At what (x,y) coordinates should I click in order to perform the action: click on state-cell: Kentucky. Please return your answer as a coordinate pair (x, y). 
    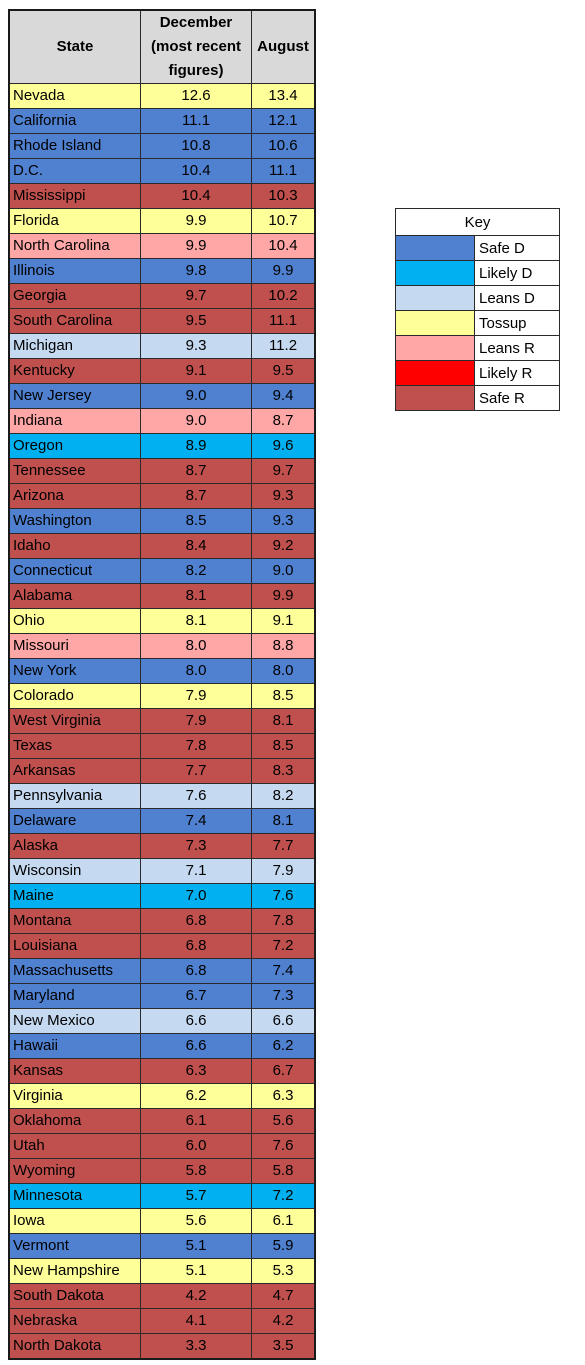
    Looking at the image, I should click on (74, 371).